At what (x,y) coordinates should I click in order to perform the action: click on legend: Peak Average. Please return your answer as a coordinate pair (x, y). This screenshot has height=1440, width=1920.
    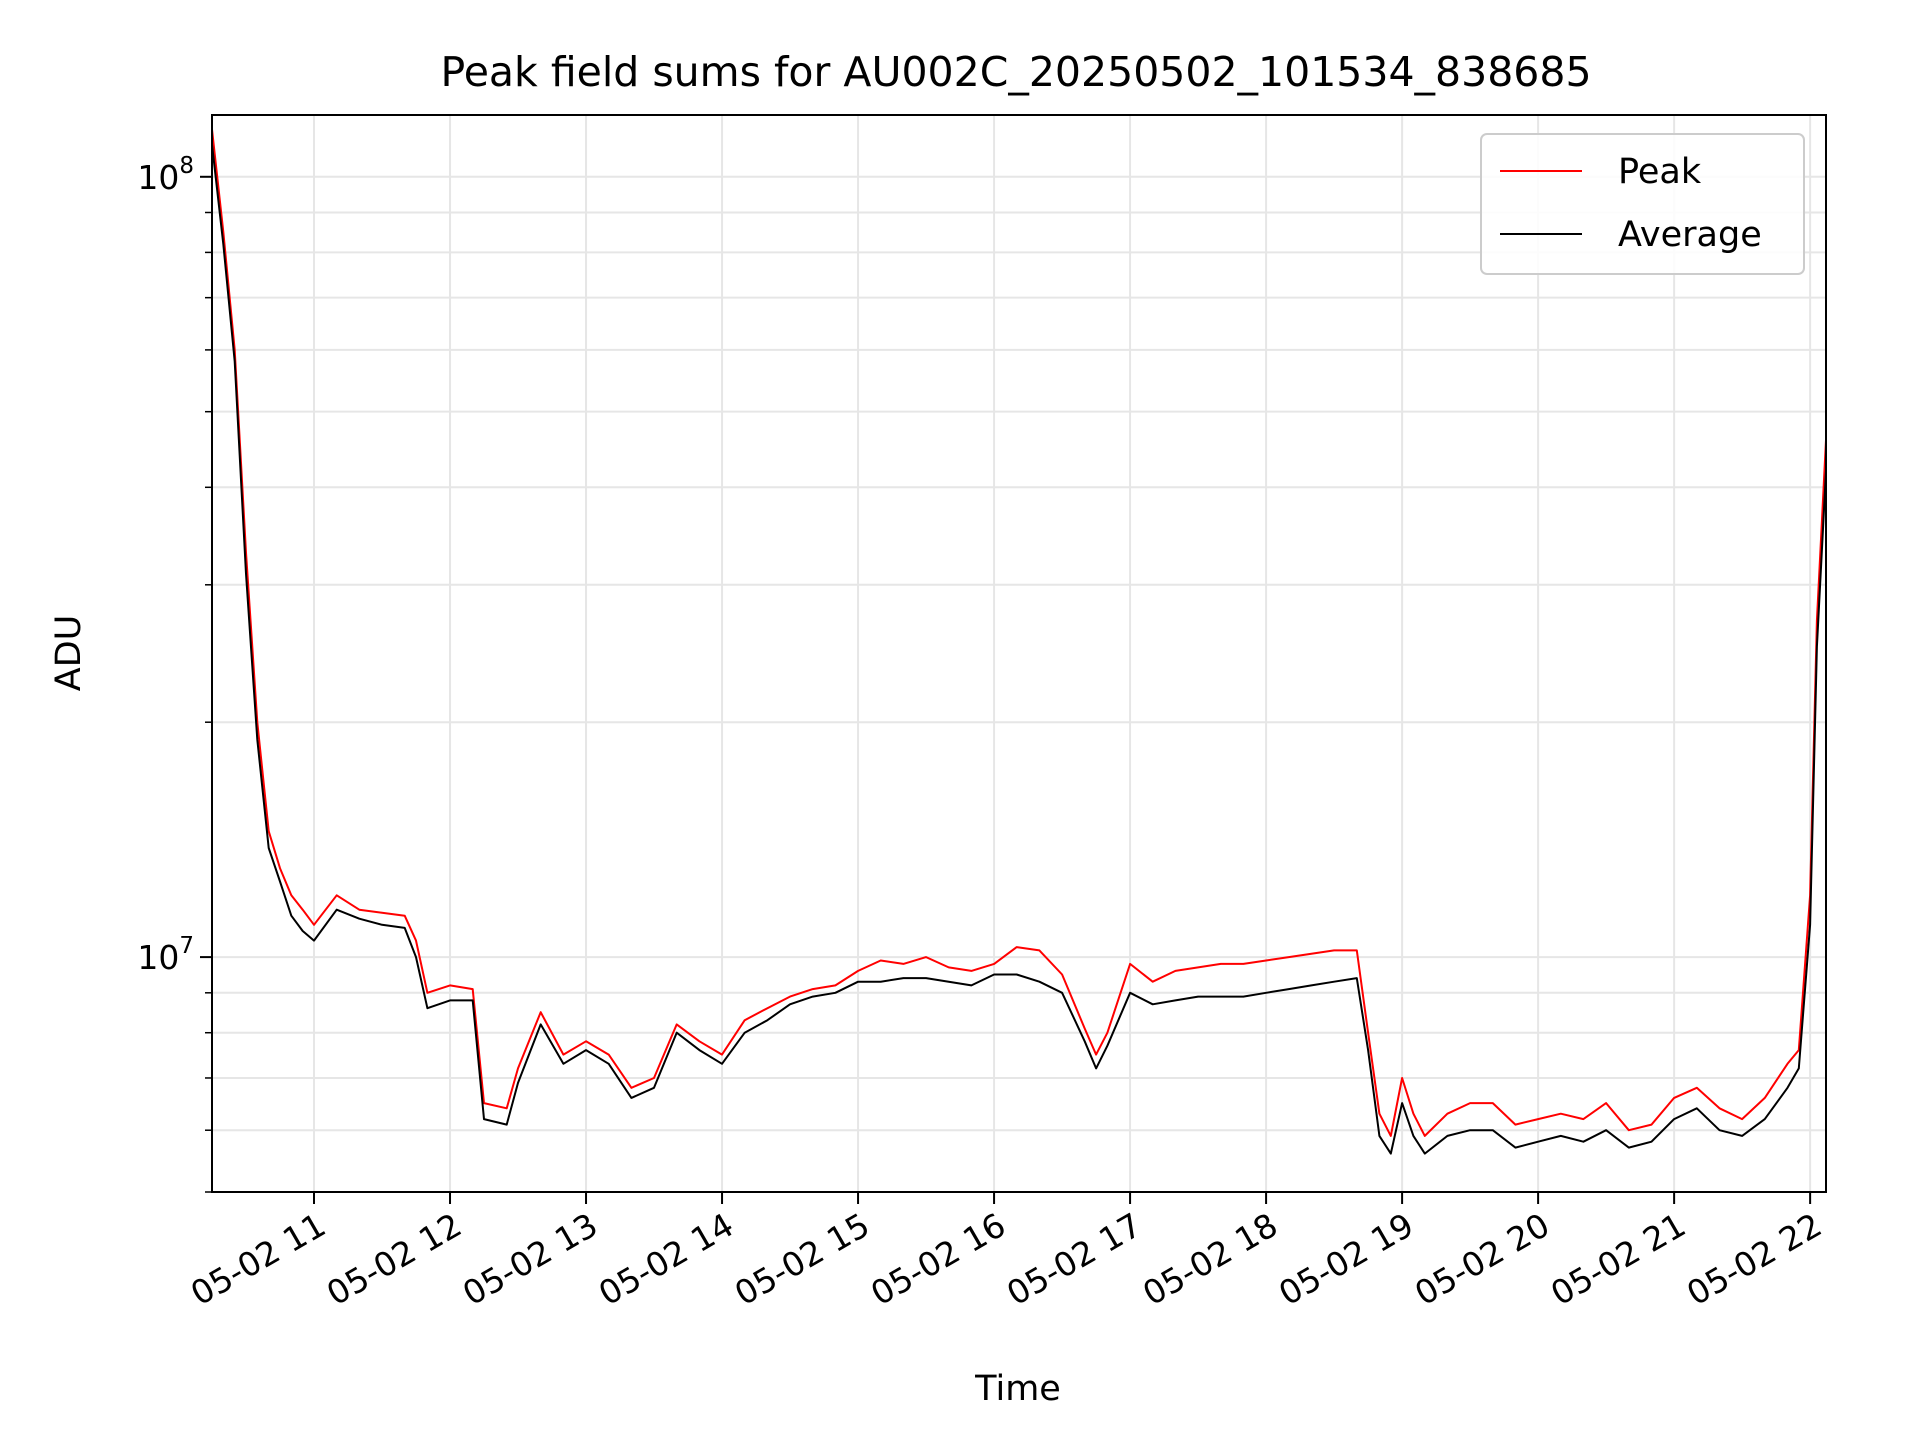
    Looking at the image, I should click on (1642, 204).